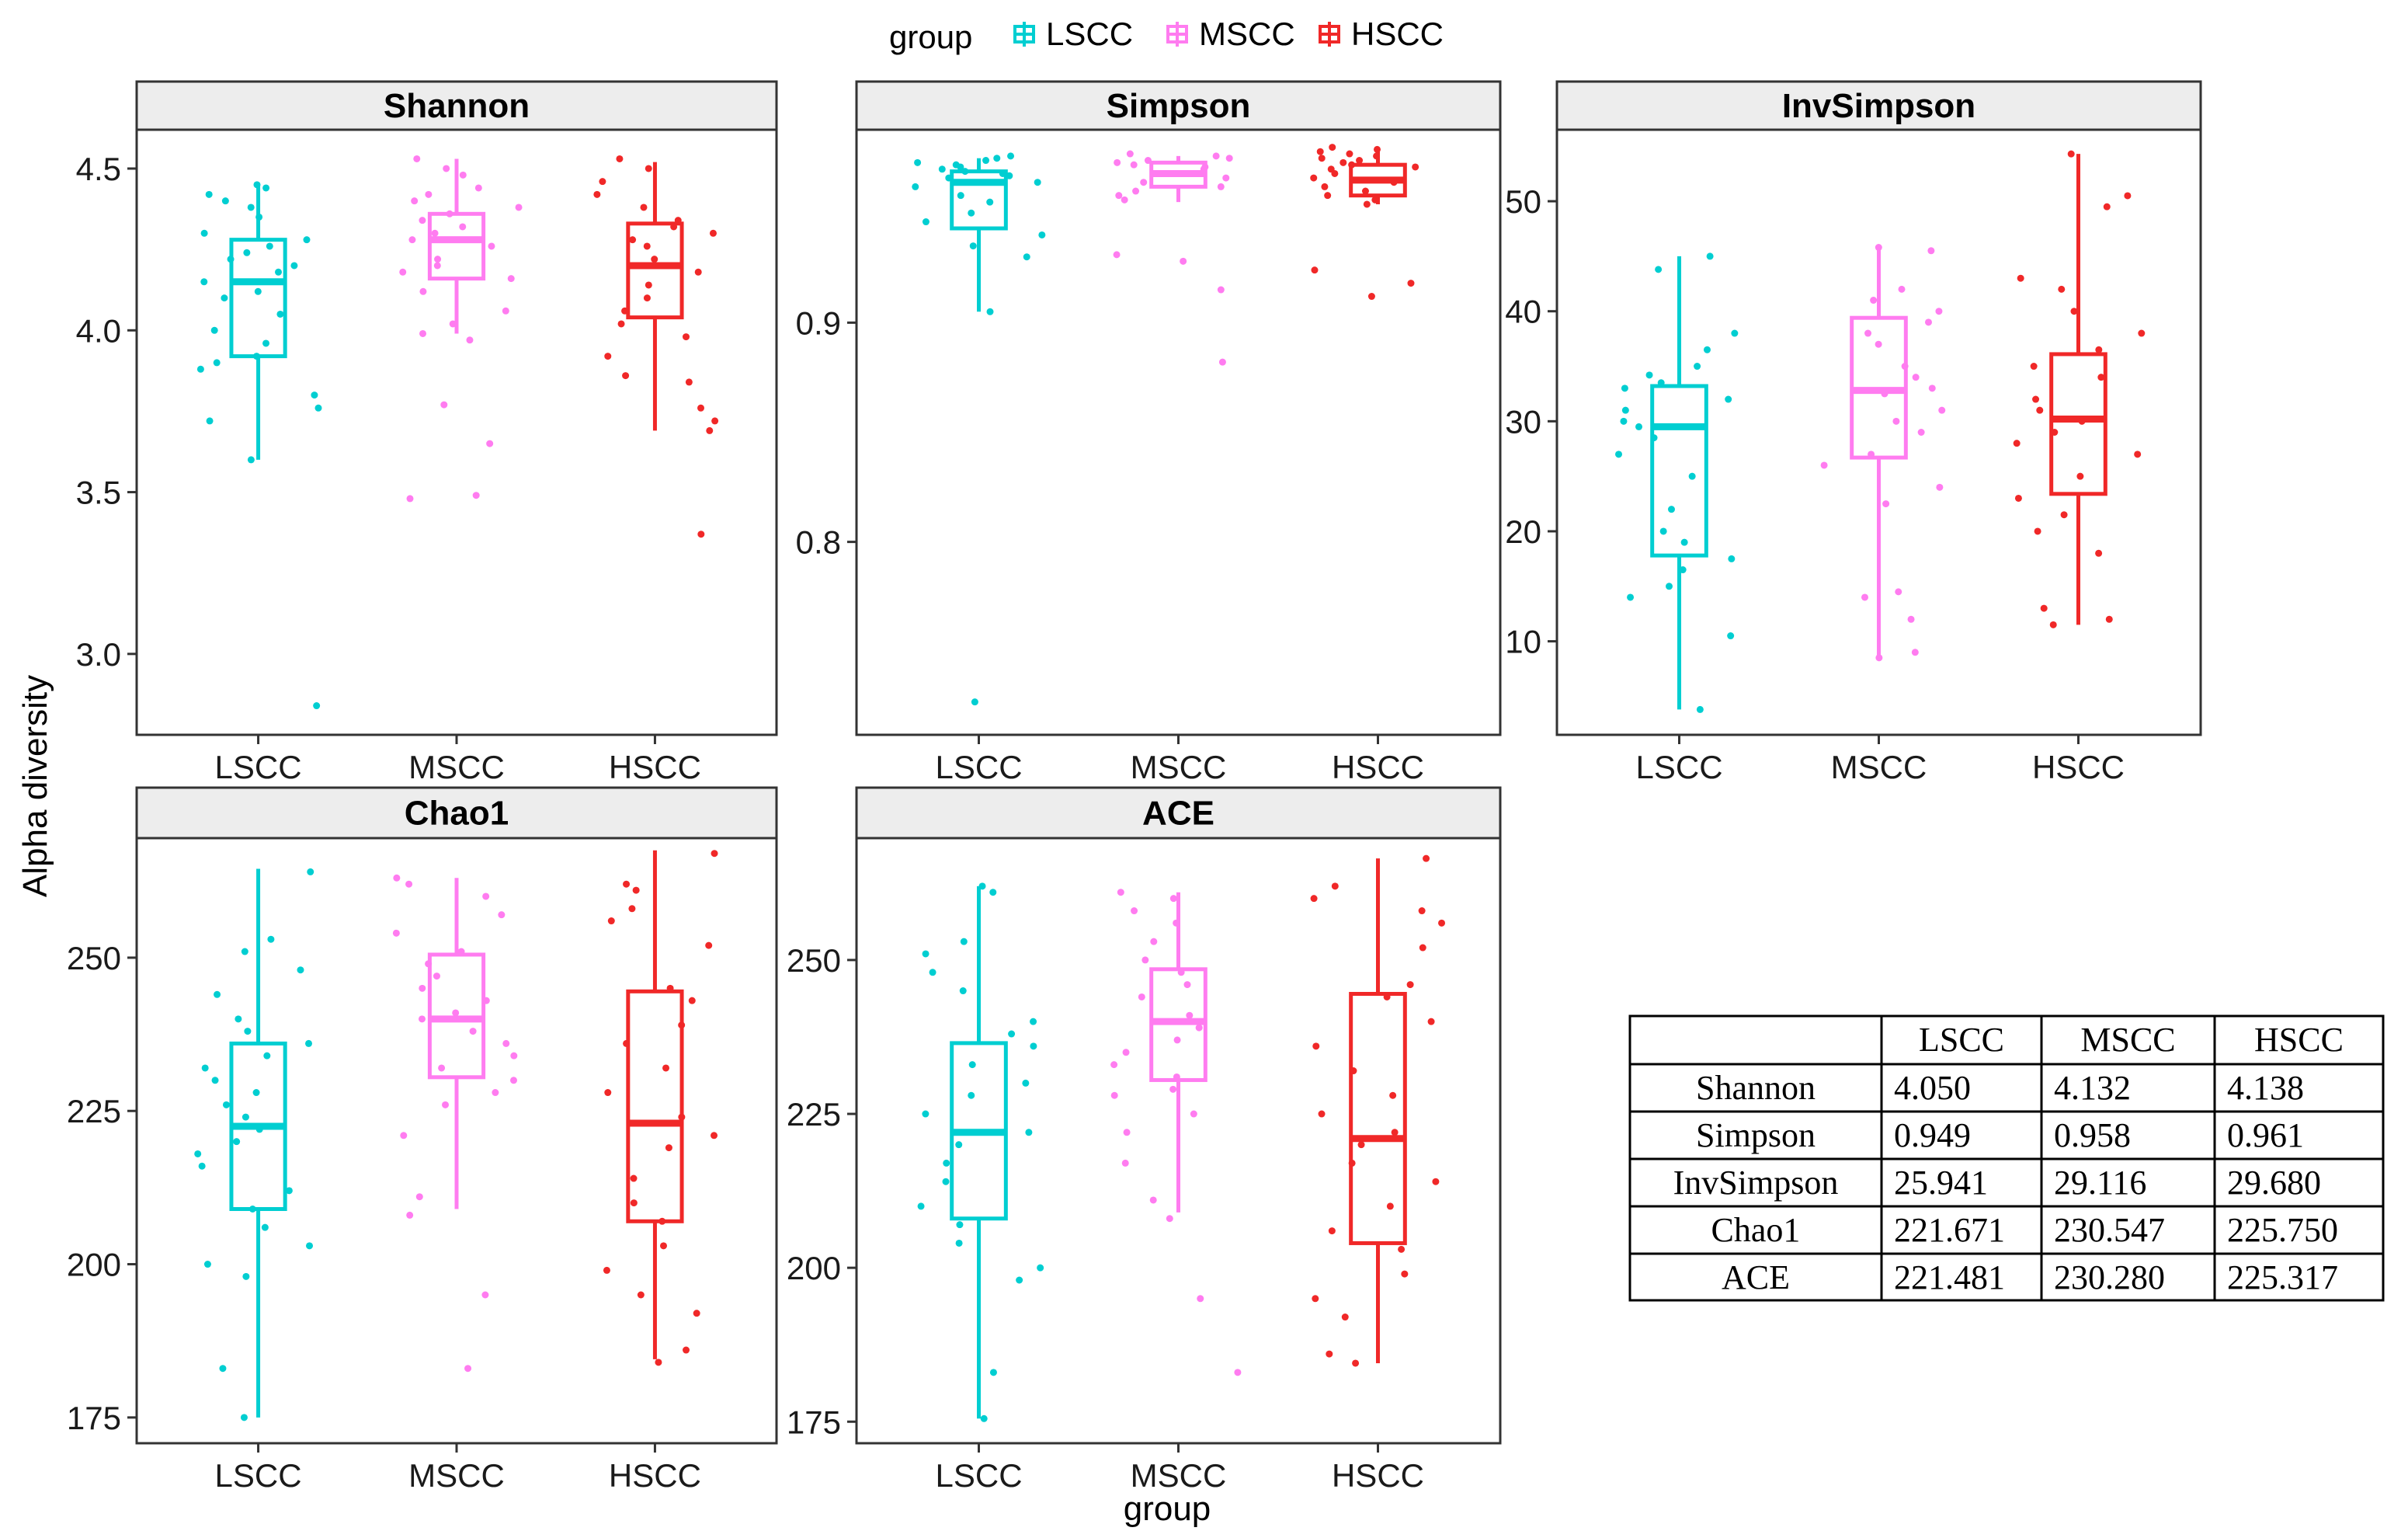  Describe the element at coordinates (1853, 433) in the screenshot. I see `panel-invsimpson: InvSimpson 10 20 30 40 50 LSCC MSCC HSCC` at that location.